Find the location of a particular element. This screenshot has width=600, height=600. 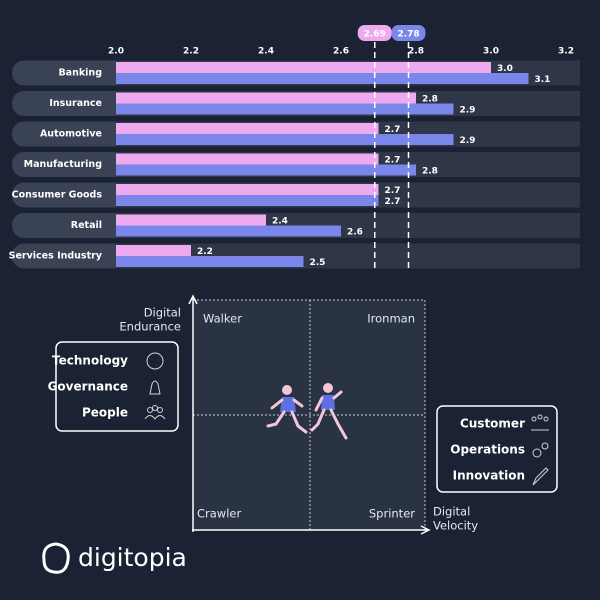

x-tick-label: 2.6 is located at coordinates (341, 52).